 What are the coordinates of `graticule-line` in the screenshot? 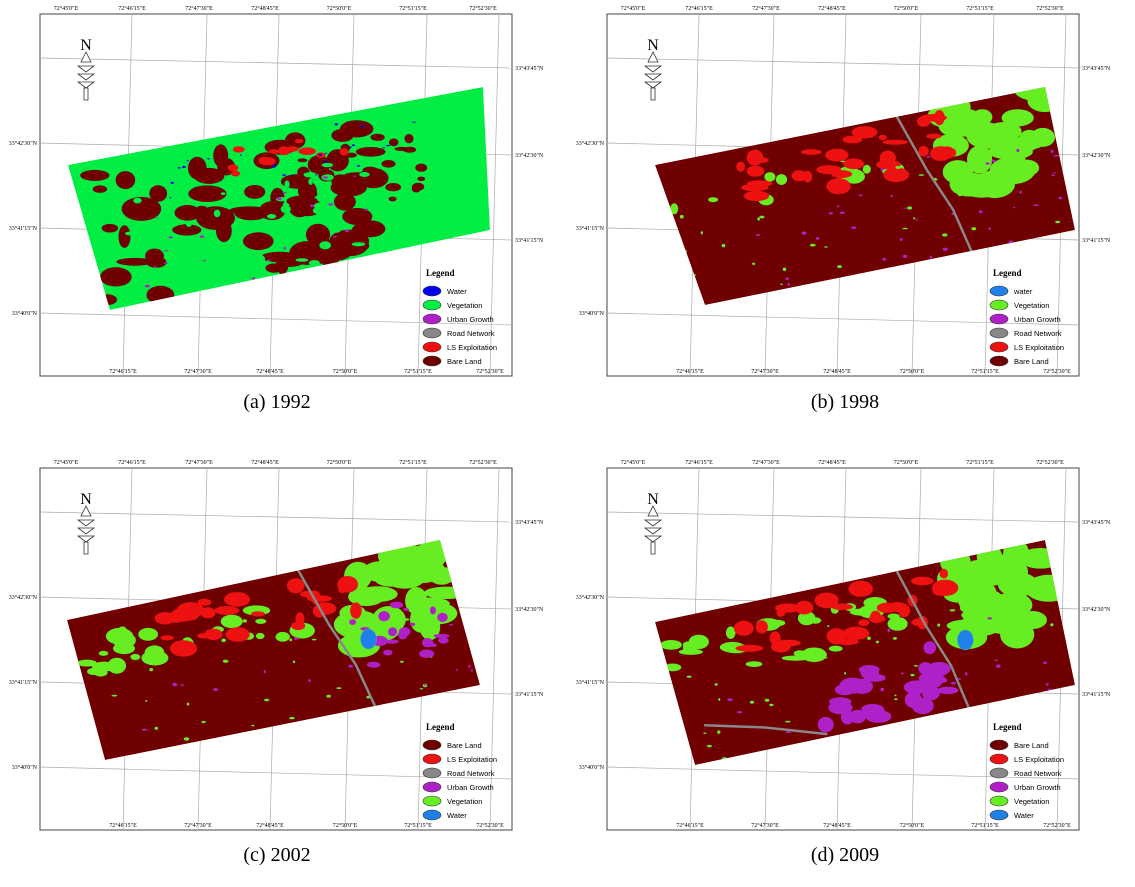 It's located at (276, 517).